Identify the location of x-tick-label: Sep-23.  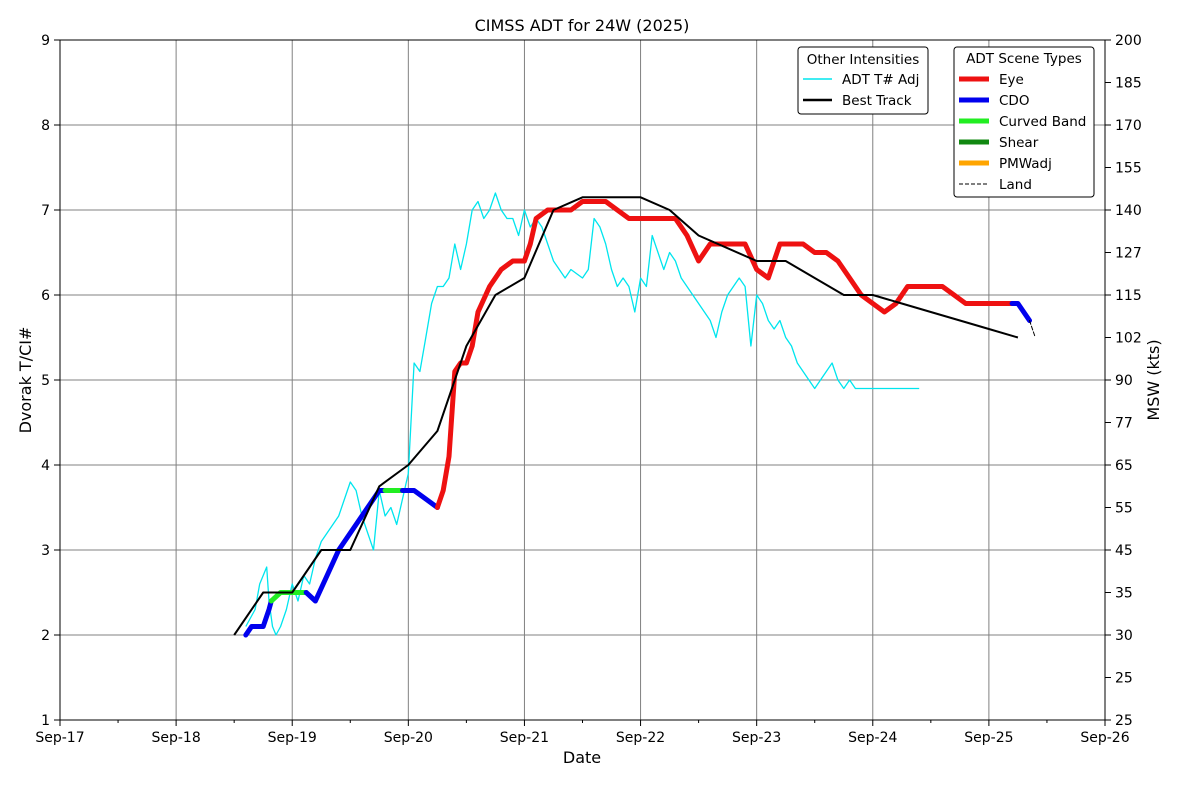
(756, 738).